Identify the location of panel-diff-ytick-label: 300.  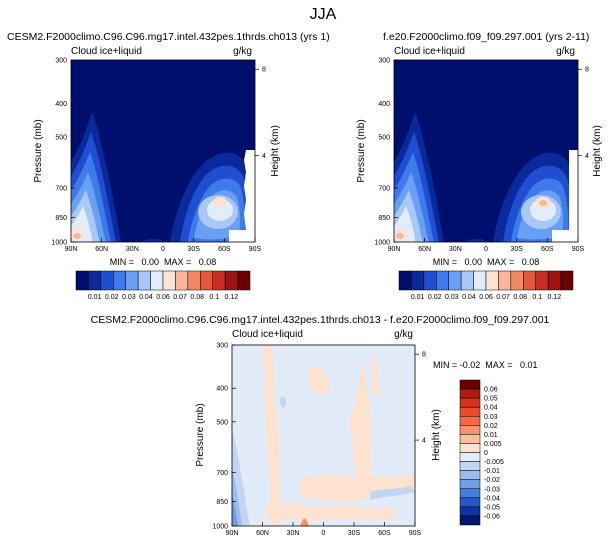
(222, 346).